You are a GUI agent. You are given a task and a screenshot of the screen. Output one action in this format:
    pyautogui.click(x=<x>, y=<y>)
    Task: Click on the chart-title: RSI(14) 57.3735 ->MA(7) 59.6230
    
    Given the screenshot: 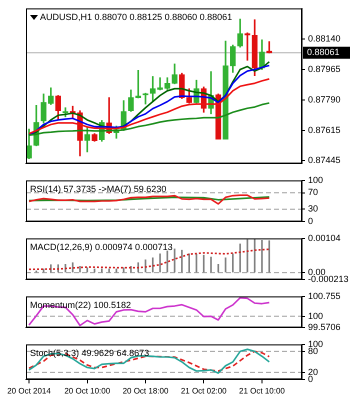 What is the action you would take?
    pyautogui.click(x=98, y=189)
    